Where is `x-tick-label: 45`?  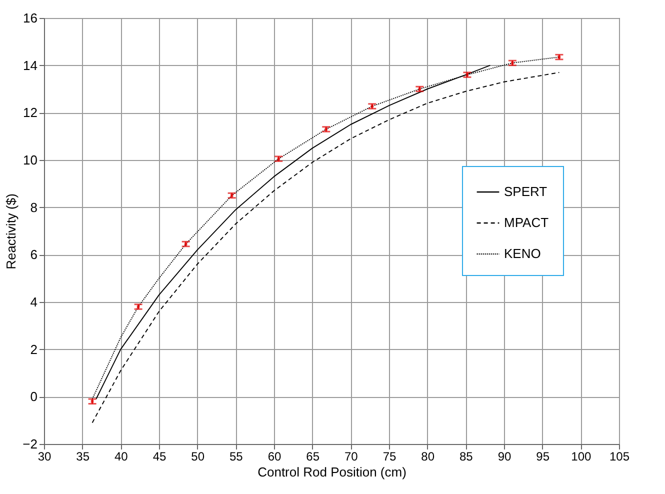
x-tick-label: 45 is located at coordinates (159, 457).